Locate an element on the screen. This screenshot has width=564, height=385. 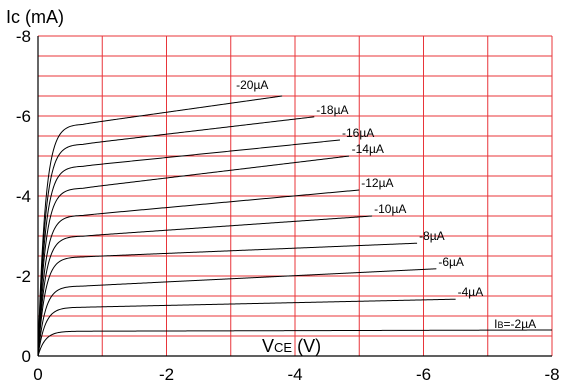
x-tick-label: 0 is located at coordinates (37, 374).